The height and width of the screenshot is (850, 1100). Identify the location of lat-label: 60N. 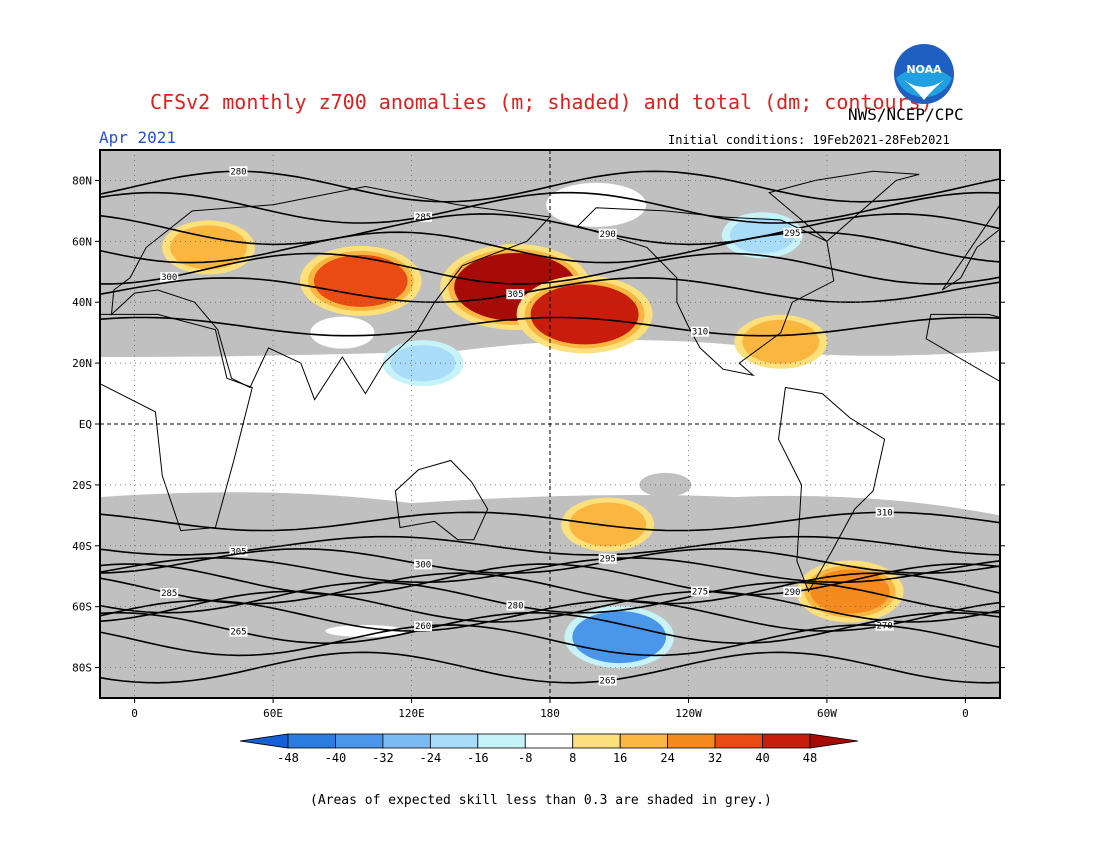
(82, 241).